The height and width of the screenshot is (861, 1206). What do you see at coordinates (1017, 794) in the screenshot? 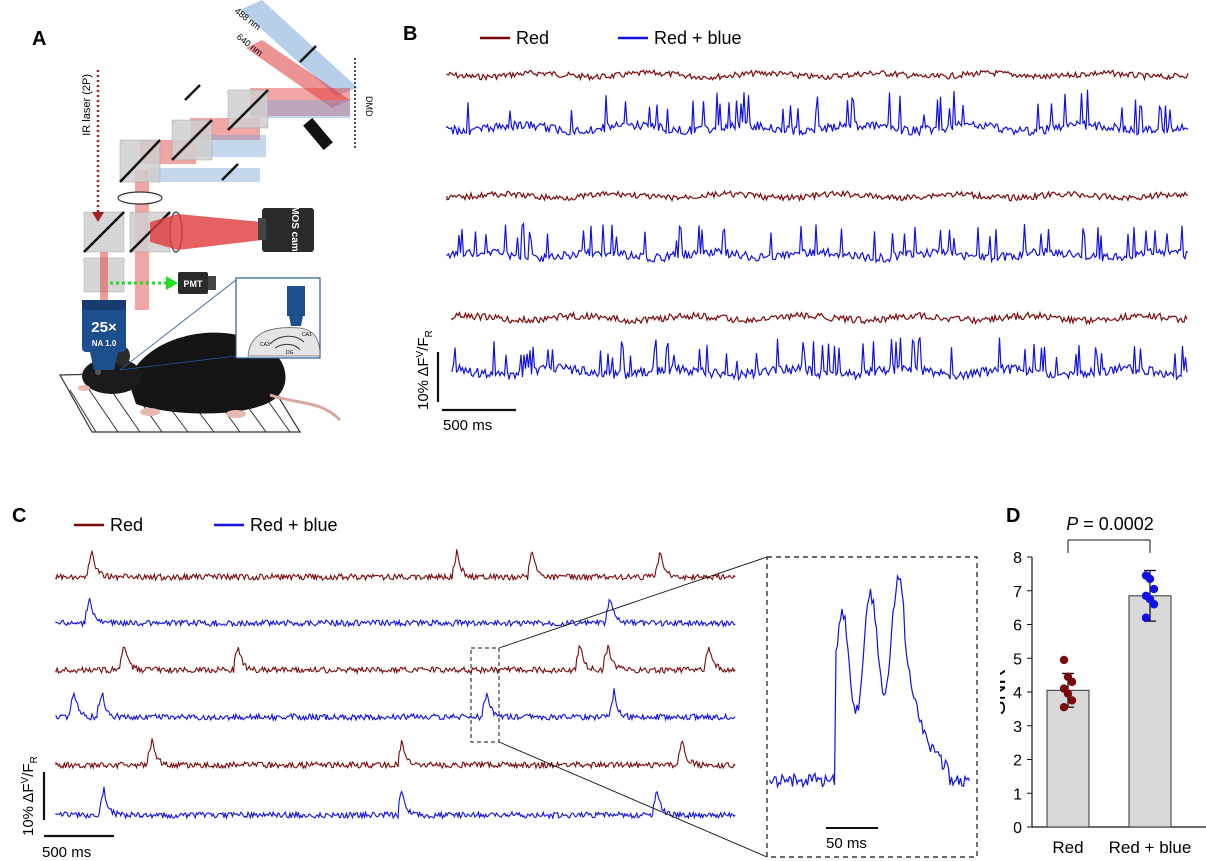
I see `y-tick-label: 1` at bounding box center [1017, 794].